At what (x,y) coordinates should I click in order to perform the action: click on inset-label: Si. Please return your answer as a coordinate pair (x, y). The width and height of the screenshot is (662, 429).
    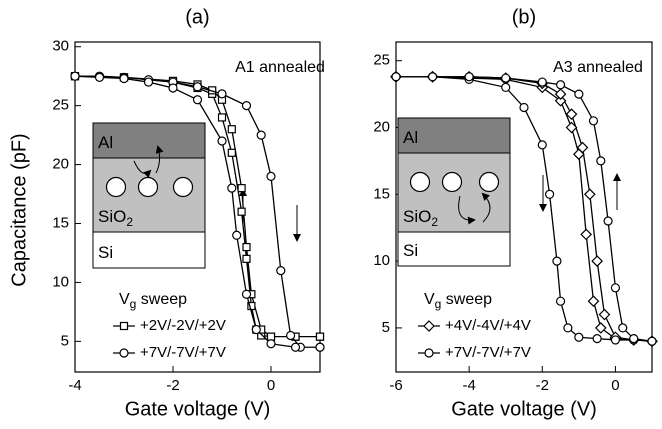
    Looking at the image, I should click on (105, 252).